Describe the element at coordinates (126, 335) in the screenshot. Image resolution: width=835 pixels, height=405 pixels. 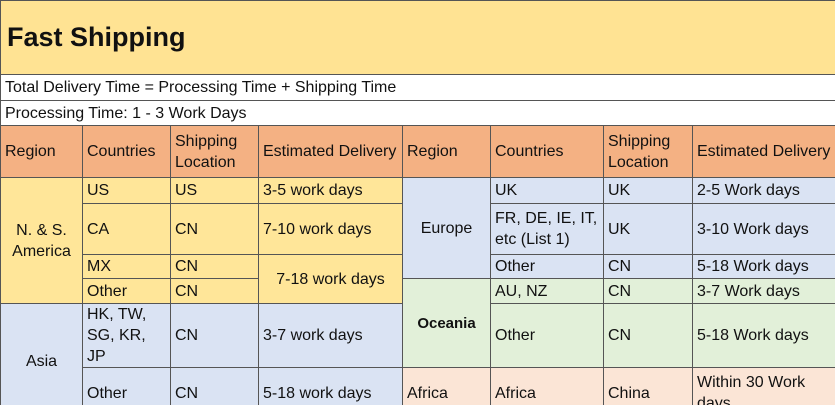
I see `cell: HK, TW, SG, KR, JP` at that location.